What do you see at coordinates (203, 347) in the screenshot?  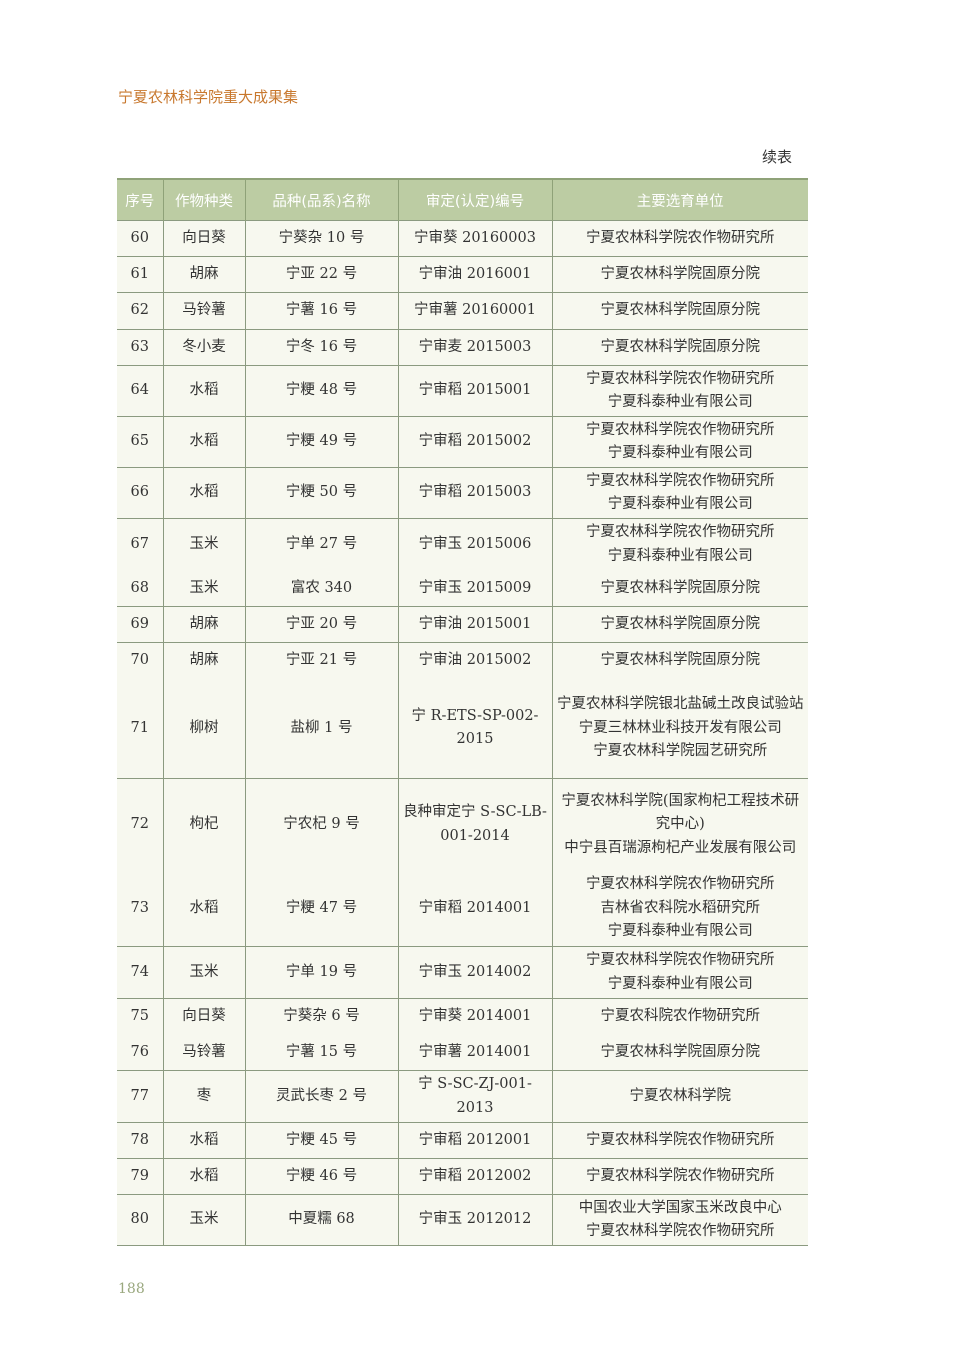 I see `cell-crop: 冬小麦` at bounding box center [203, 347].